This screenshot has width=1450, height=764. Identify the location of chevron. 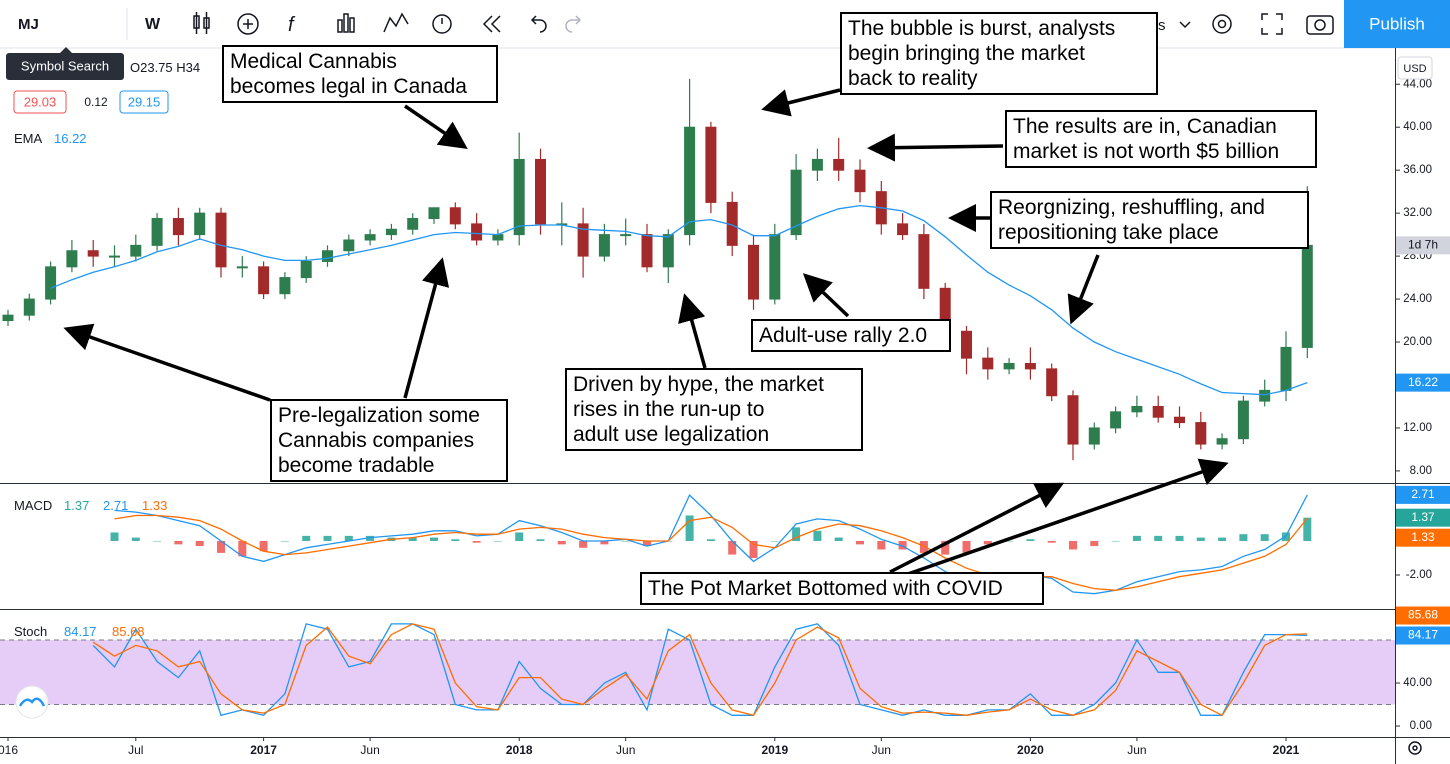
(1185, 25).